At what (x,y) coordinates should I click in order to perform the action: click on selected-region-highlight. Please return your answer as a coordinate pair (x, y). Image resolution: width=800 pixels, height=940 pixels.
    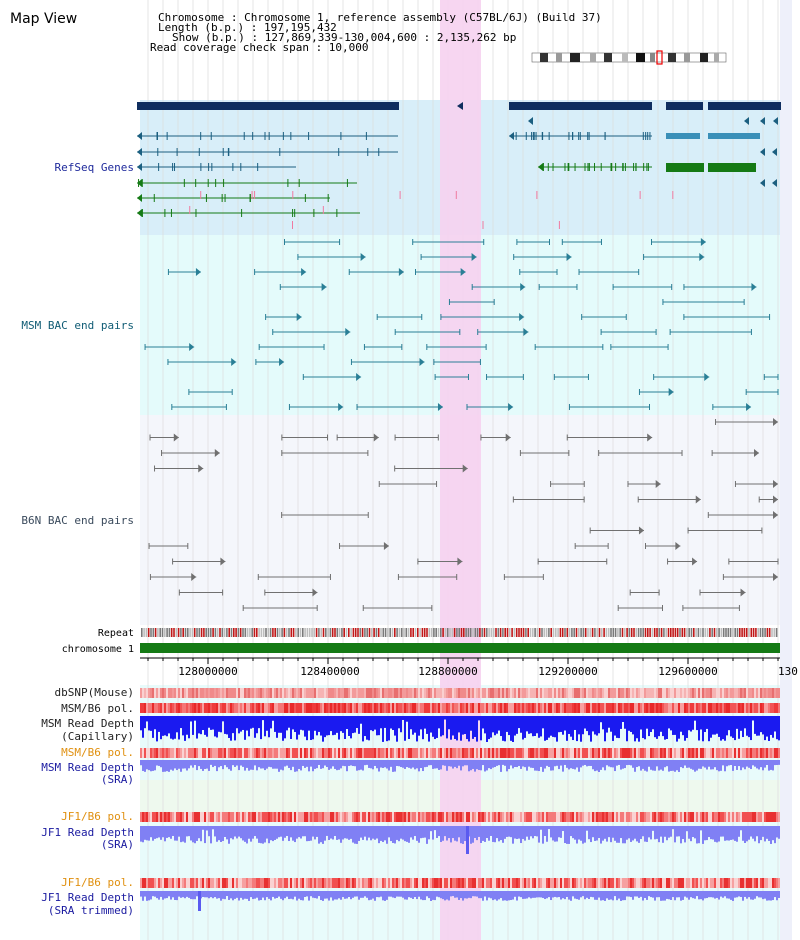
    Looking at the image, I should click on (460, 470).